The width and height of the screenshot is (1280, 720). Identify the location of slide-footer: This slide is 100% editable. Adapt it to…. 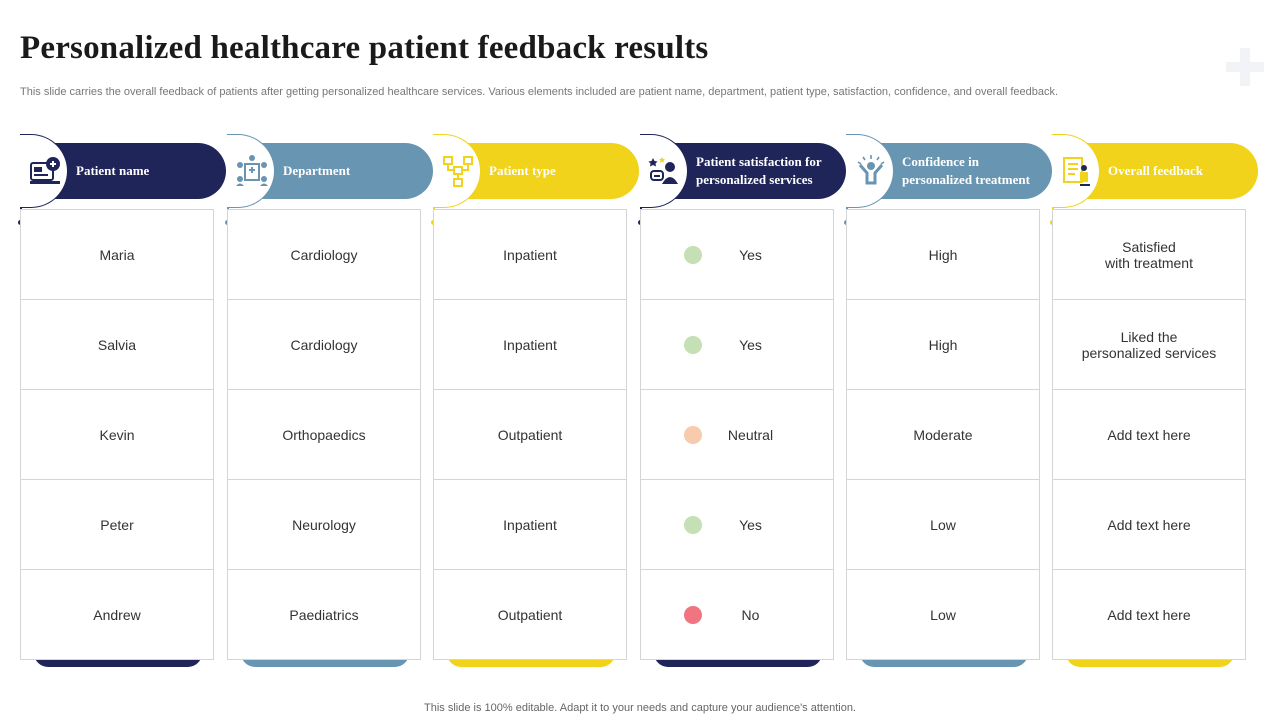
(640, 708).